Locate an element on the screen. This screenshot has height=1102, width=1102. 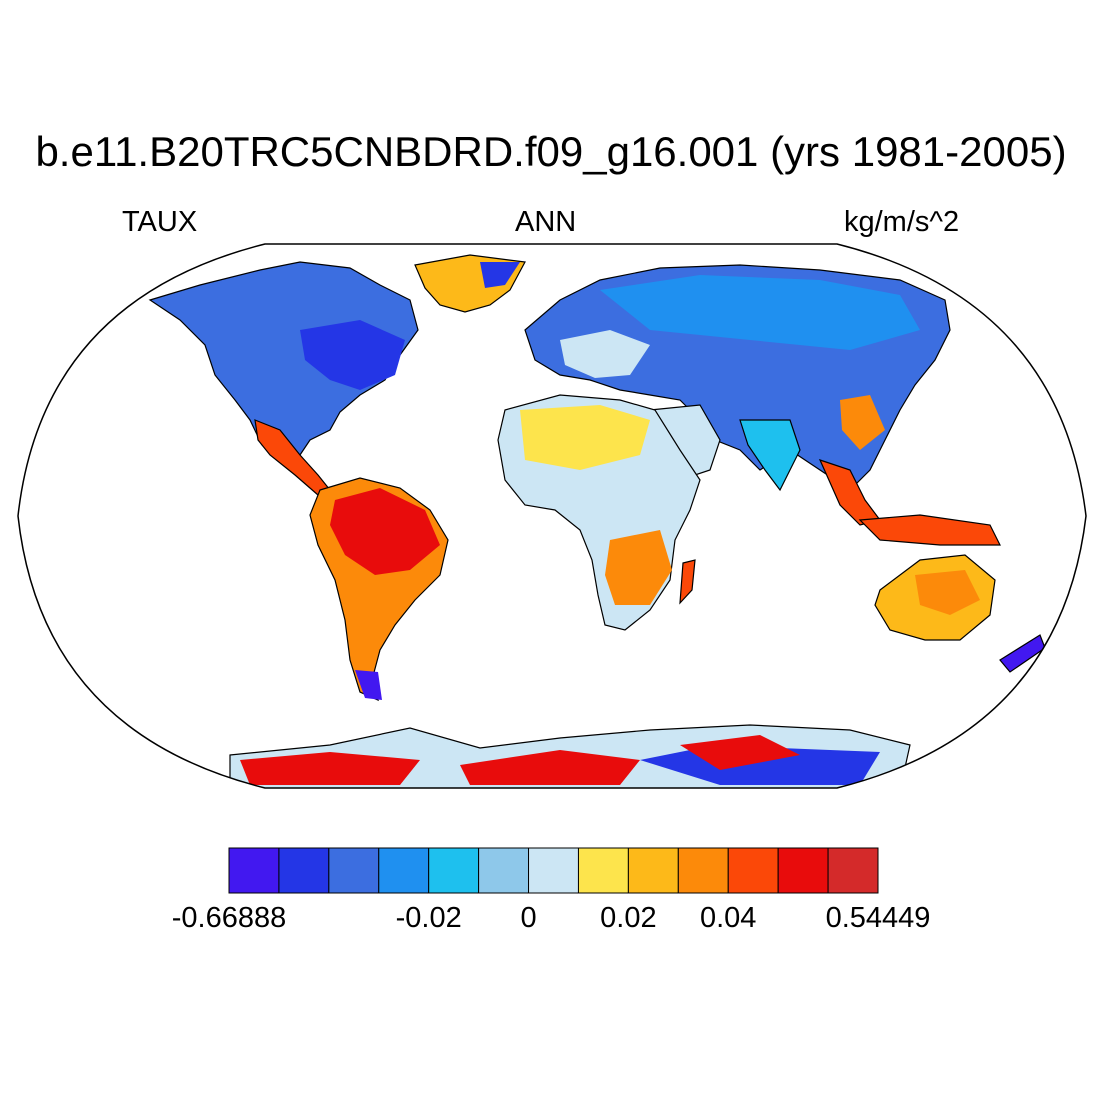
australia-interior-region is located at coordinates (947, 592).